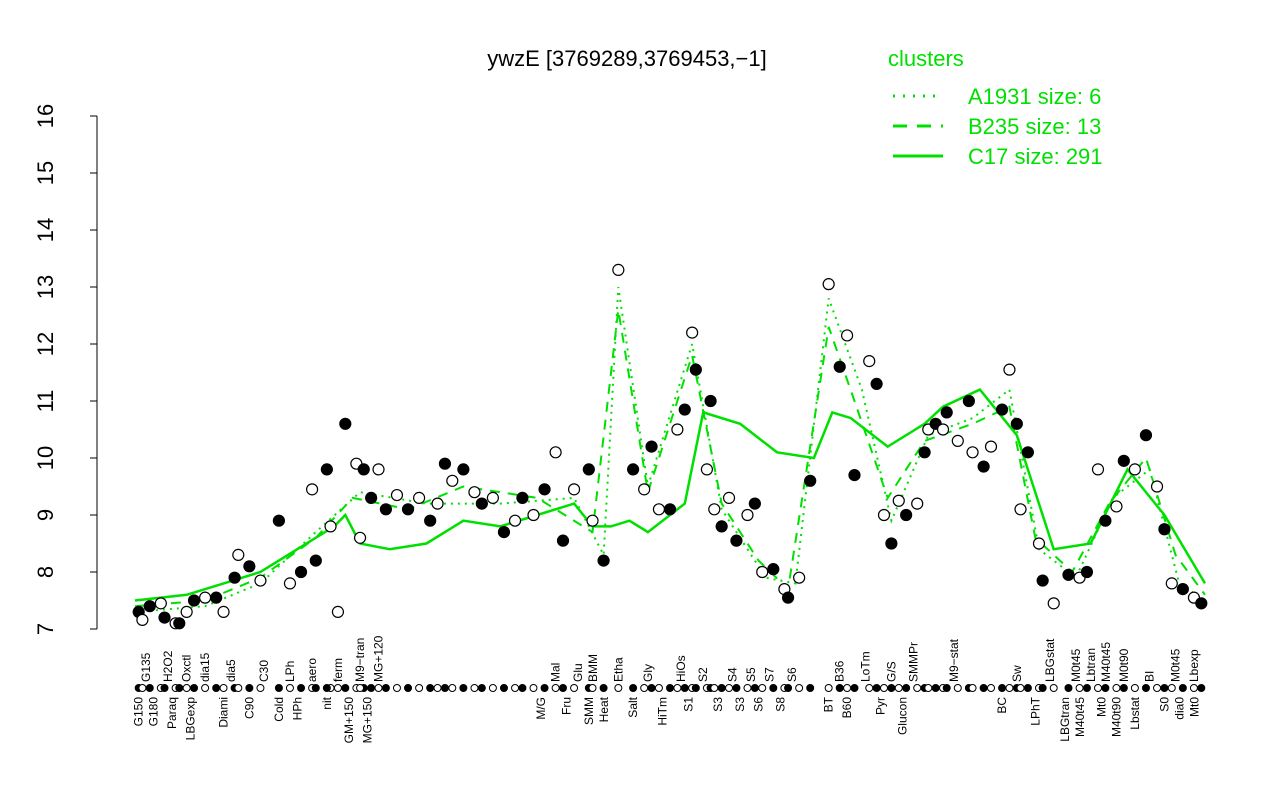  Describe the element at coordinates (1117, 717) in the screenshot. I see `x-tick-label: M40t90` at that location.